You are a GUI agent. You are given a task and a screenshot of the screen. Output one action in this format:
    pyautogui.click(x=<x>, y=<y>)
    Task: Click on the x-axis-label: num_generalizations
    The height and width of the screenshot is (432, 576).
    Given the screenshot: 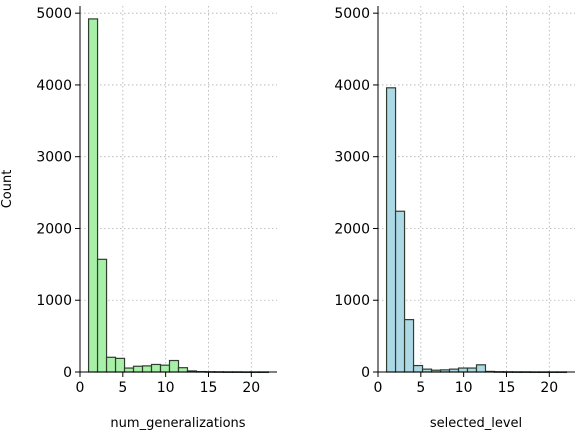 What is the action you would take?
    pyautogui.click(x=177, y=423)
    